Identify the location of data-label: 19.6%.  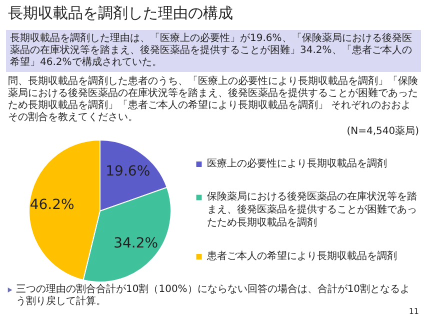
(128, 172).